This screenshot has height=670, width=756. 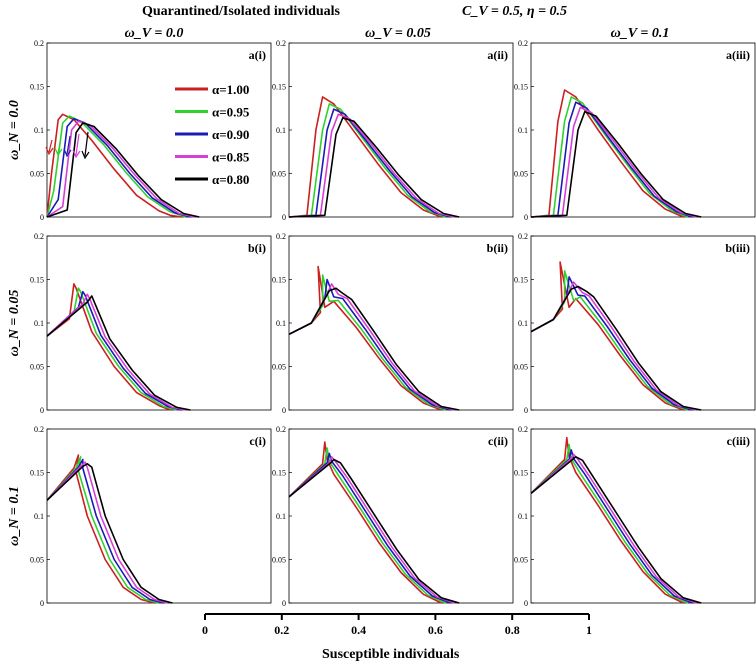 I want to click on legend: α=1.00 α=0.95 α=0.90 α=0.85 α=0.80, so click(x=212, y=134).